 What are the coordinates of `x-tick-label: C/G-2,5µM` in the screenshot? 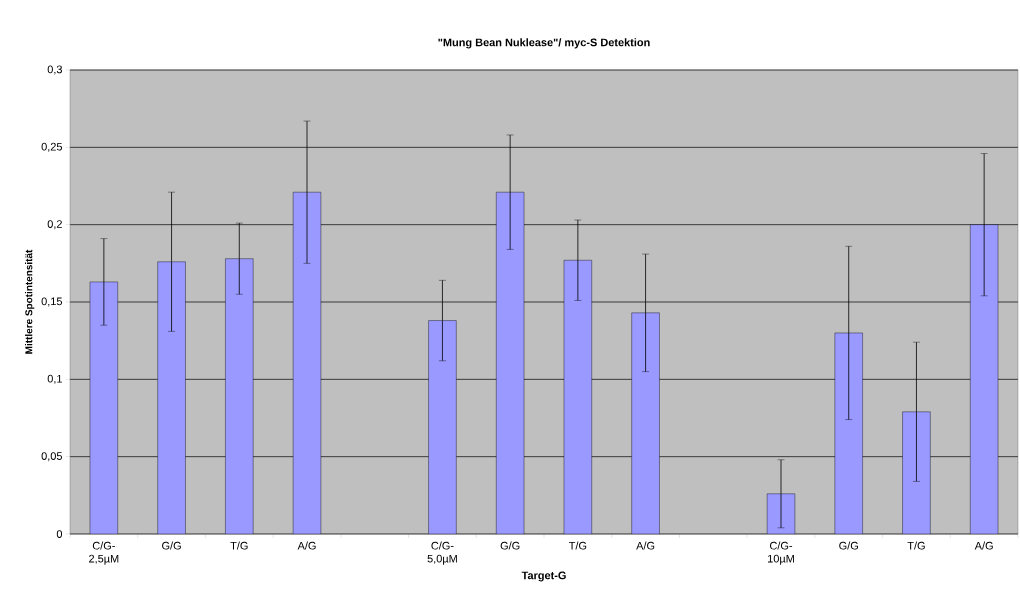 It's located at (104, 553).